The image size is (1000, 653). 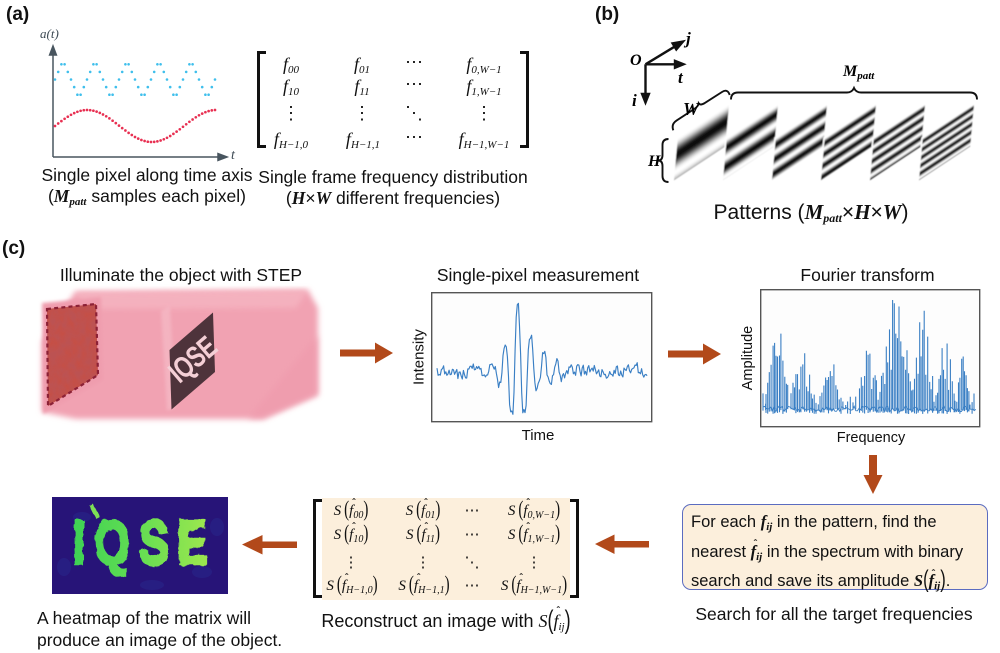 I want to click on svg-text: IQSE, so click(x=145, y=543).